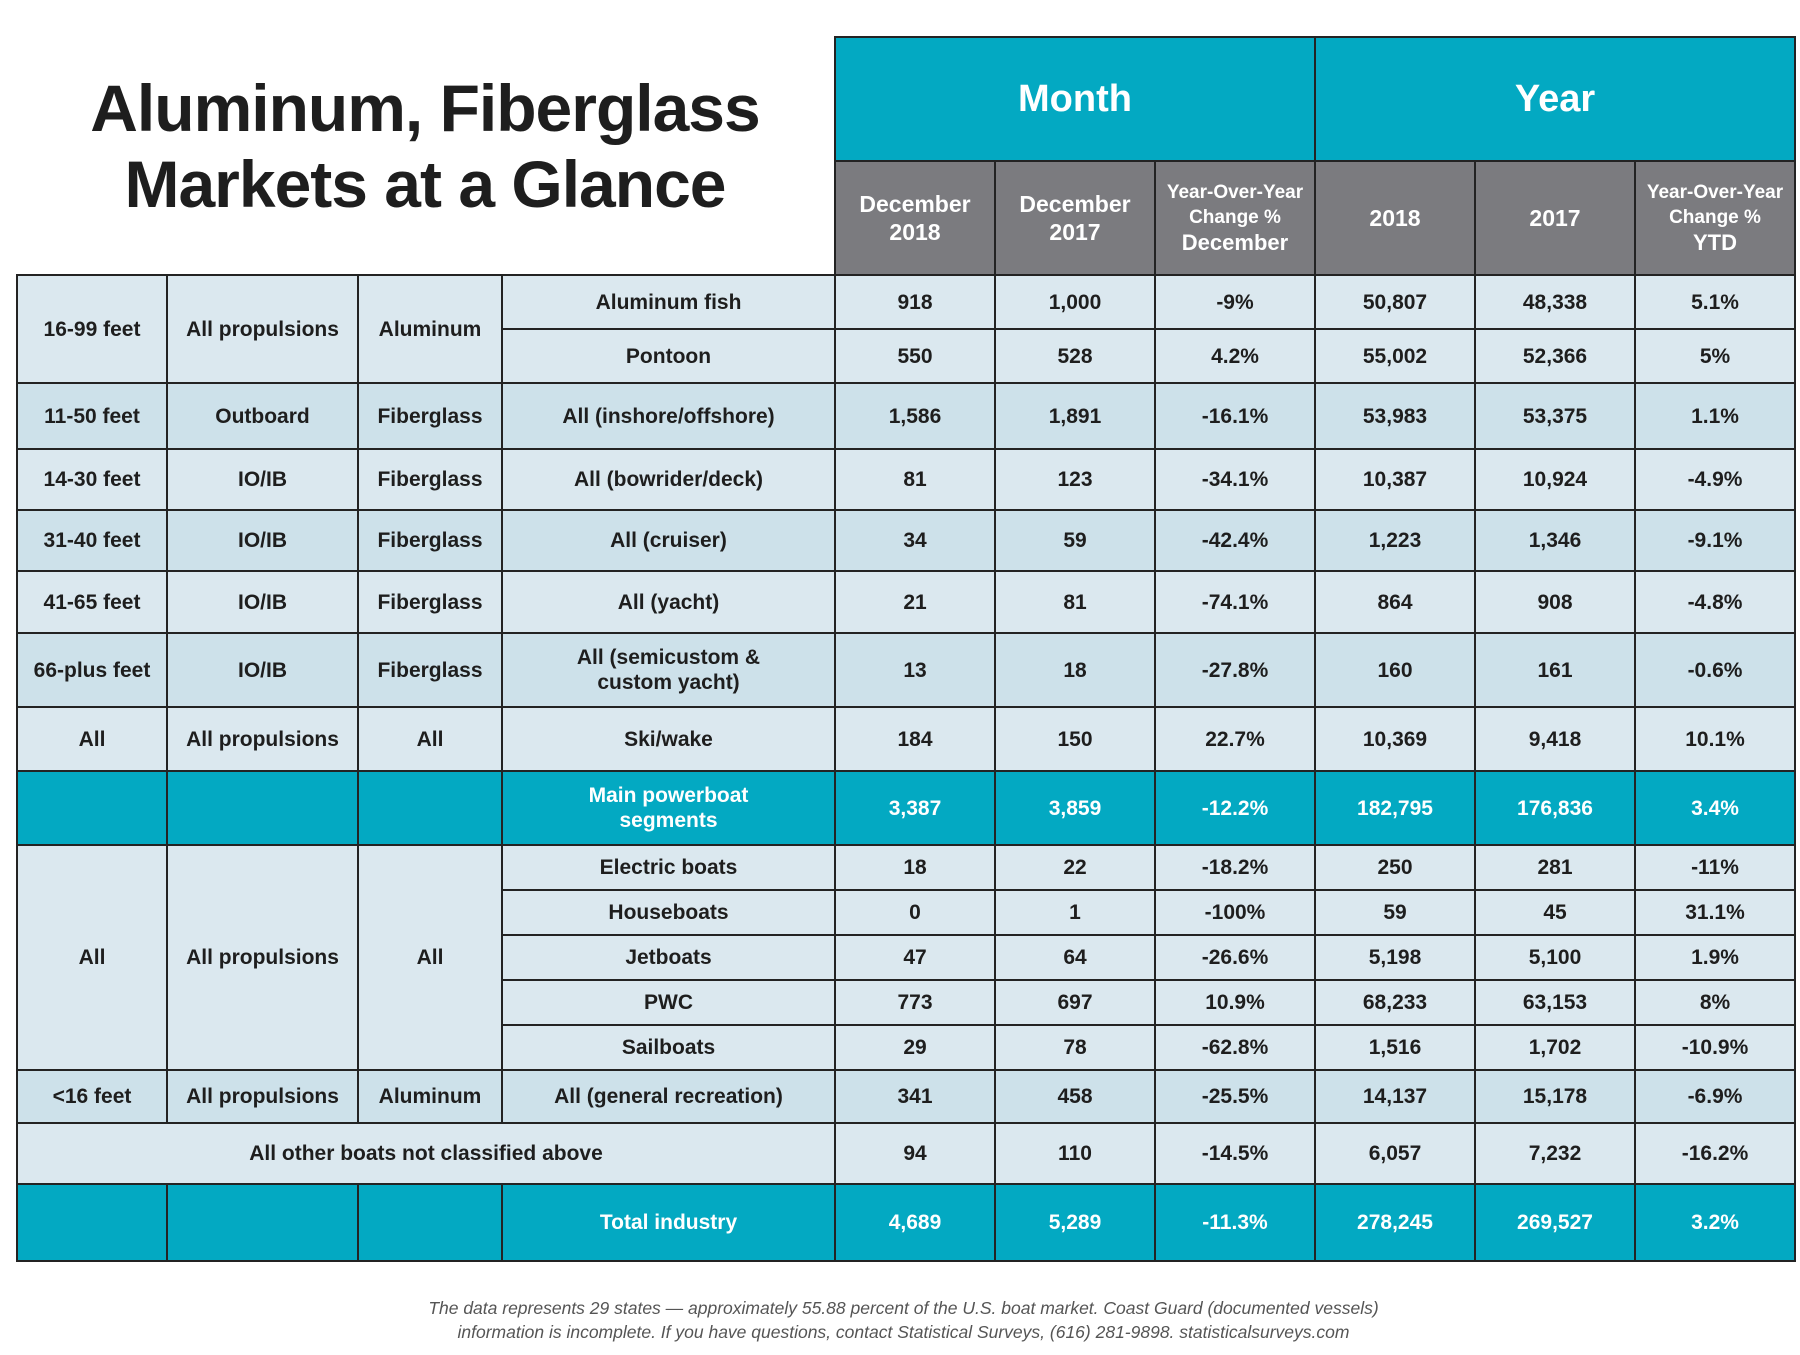 This screenshot has width=1800, height=1355. I want to click on value-cell: 3.2%, so click(1715, 1222).